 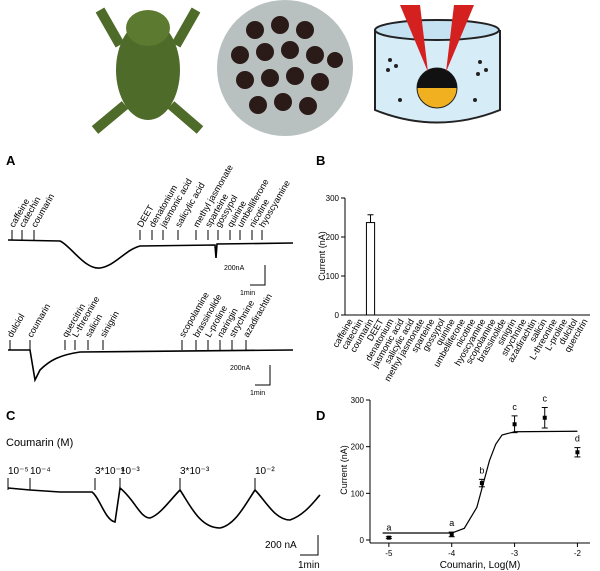 What do you see at coordinates (281, 545) in the screenshot?
I see `scale-current: 200 nA` at bounding box center [281, 545].